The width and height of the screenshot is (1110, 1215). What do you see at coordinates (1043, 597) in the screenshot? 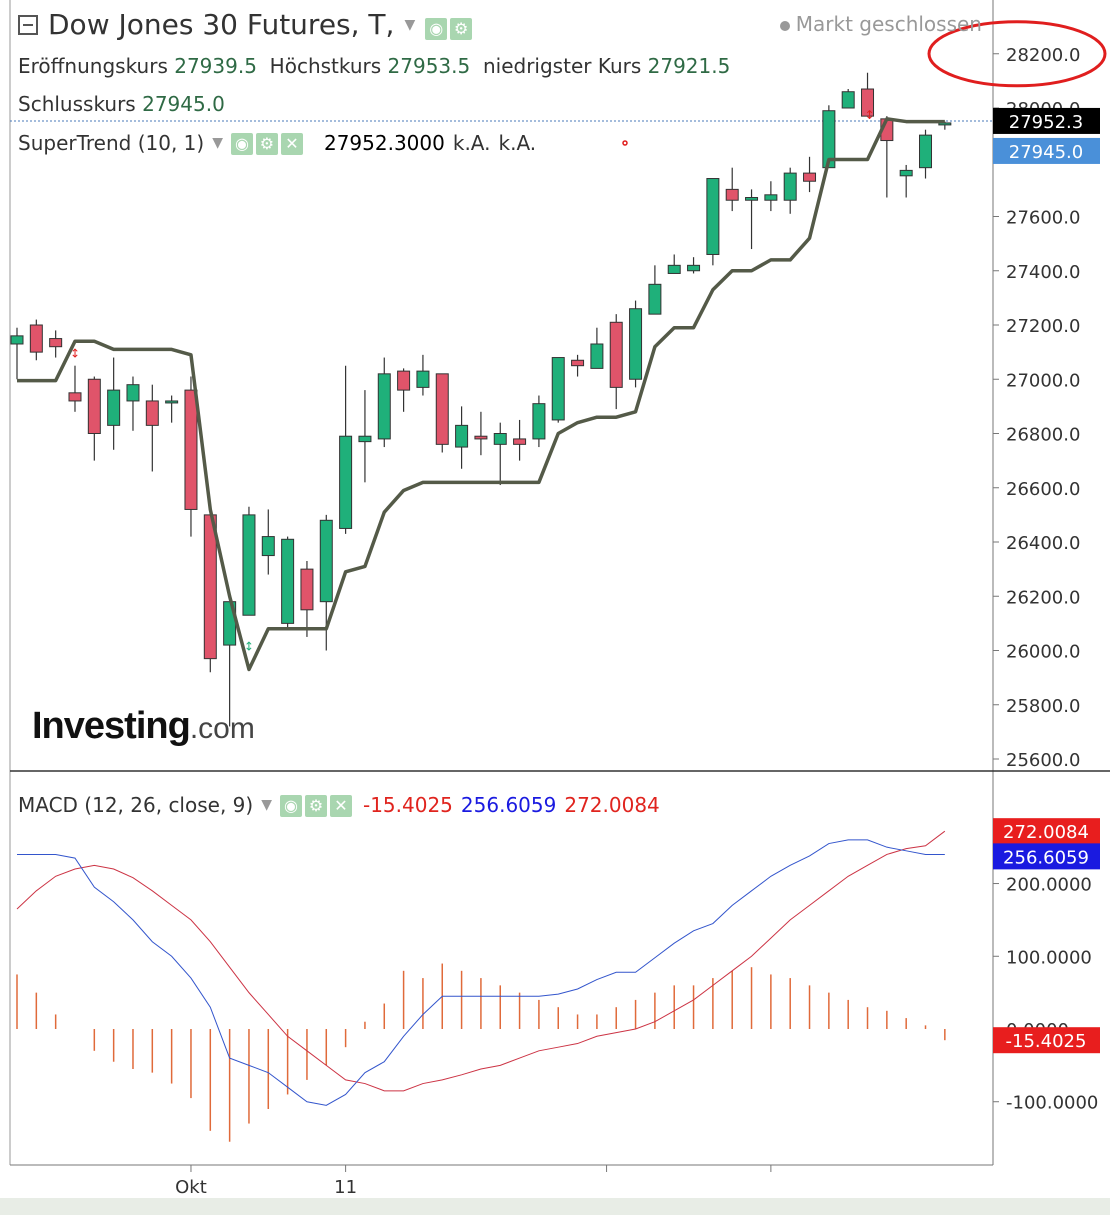
I see `price-tick-label: 26200.0` at bounding box center [1043, 597].